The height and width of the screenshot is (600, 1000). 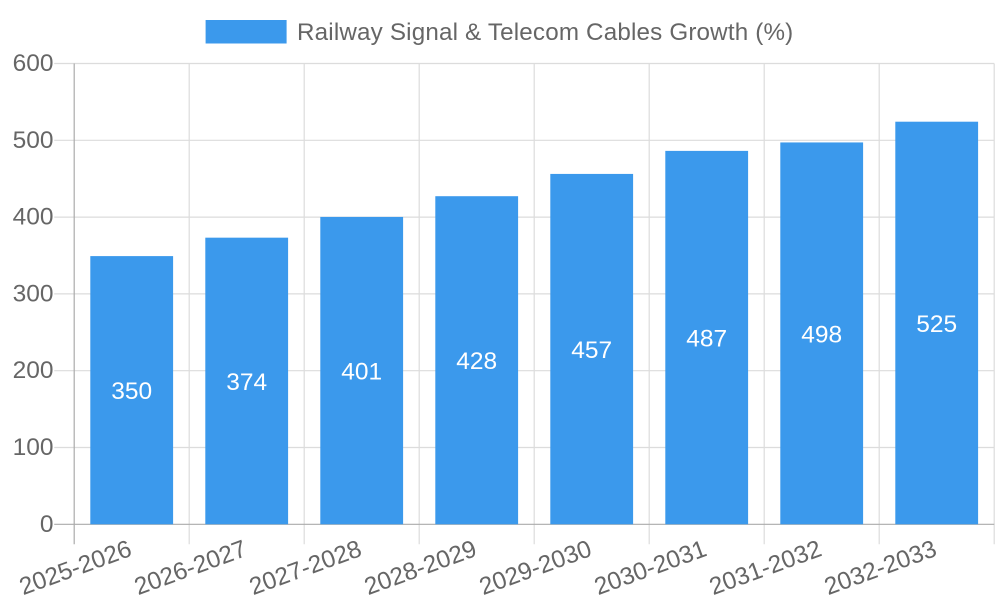 What do you see at coordinates (33, 370) in the screenshot?
I see `svg-text: 200` at bounding box center [33, 370].